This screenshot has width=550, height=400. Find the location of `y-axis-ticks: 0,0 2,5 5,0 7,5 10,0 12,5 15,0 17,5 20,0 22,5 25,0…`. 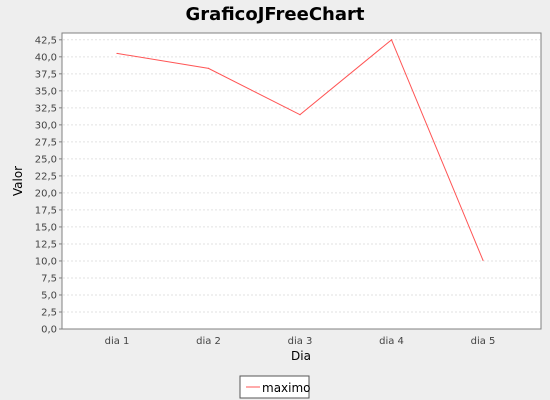

y-axis-ticks: 0,0 2,5 5,0 7,5 10,0 12,5 15,0 17,5 20,0 22,5 25,0… is located at coordinates (48, 185).